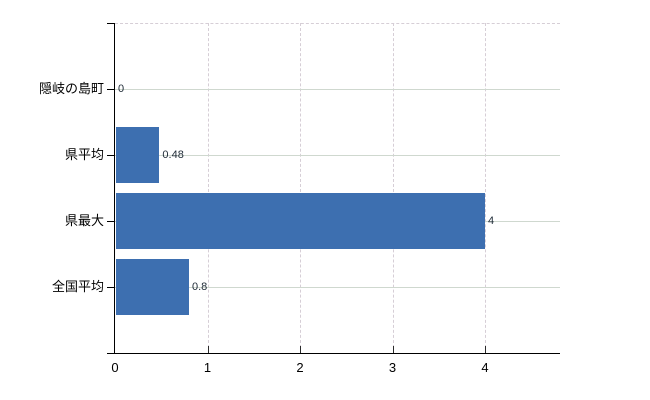 The width and height of the screenshot is (650, 400). I want to click on data-label: 4, so click(491, 221).